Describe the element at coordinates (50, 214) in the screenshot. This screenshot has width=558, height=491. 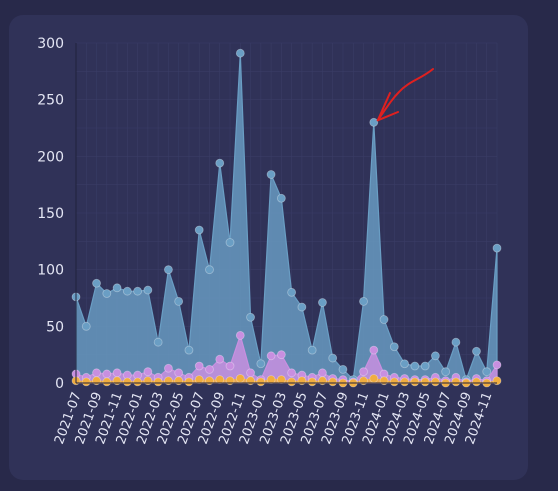
I see `y-tick-label: 150` at that location.